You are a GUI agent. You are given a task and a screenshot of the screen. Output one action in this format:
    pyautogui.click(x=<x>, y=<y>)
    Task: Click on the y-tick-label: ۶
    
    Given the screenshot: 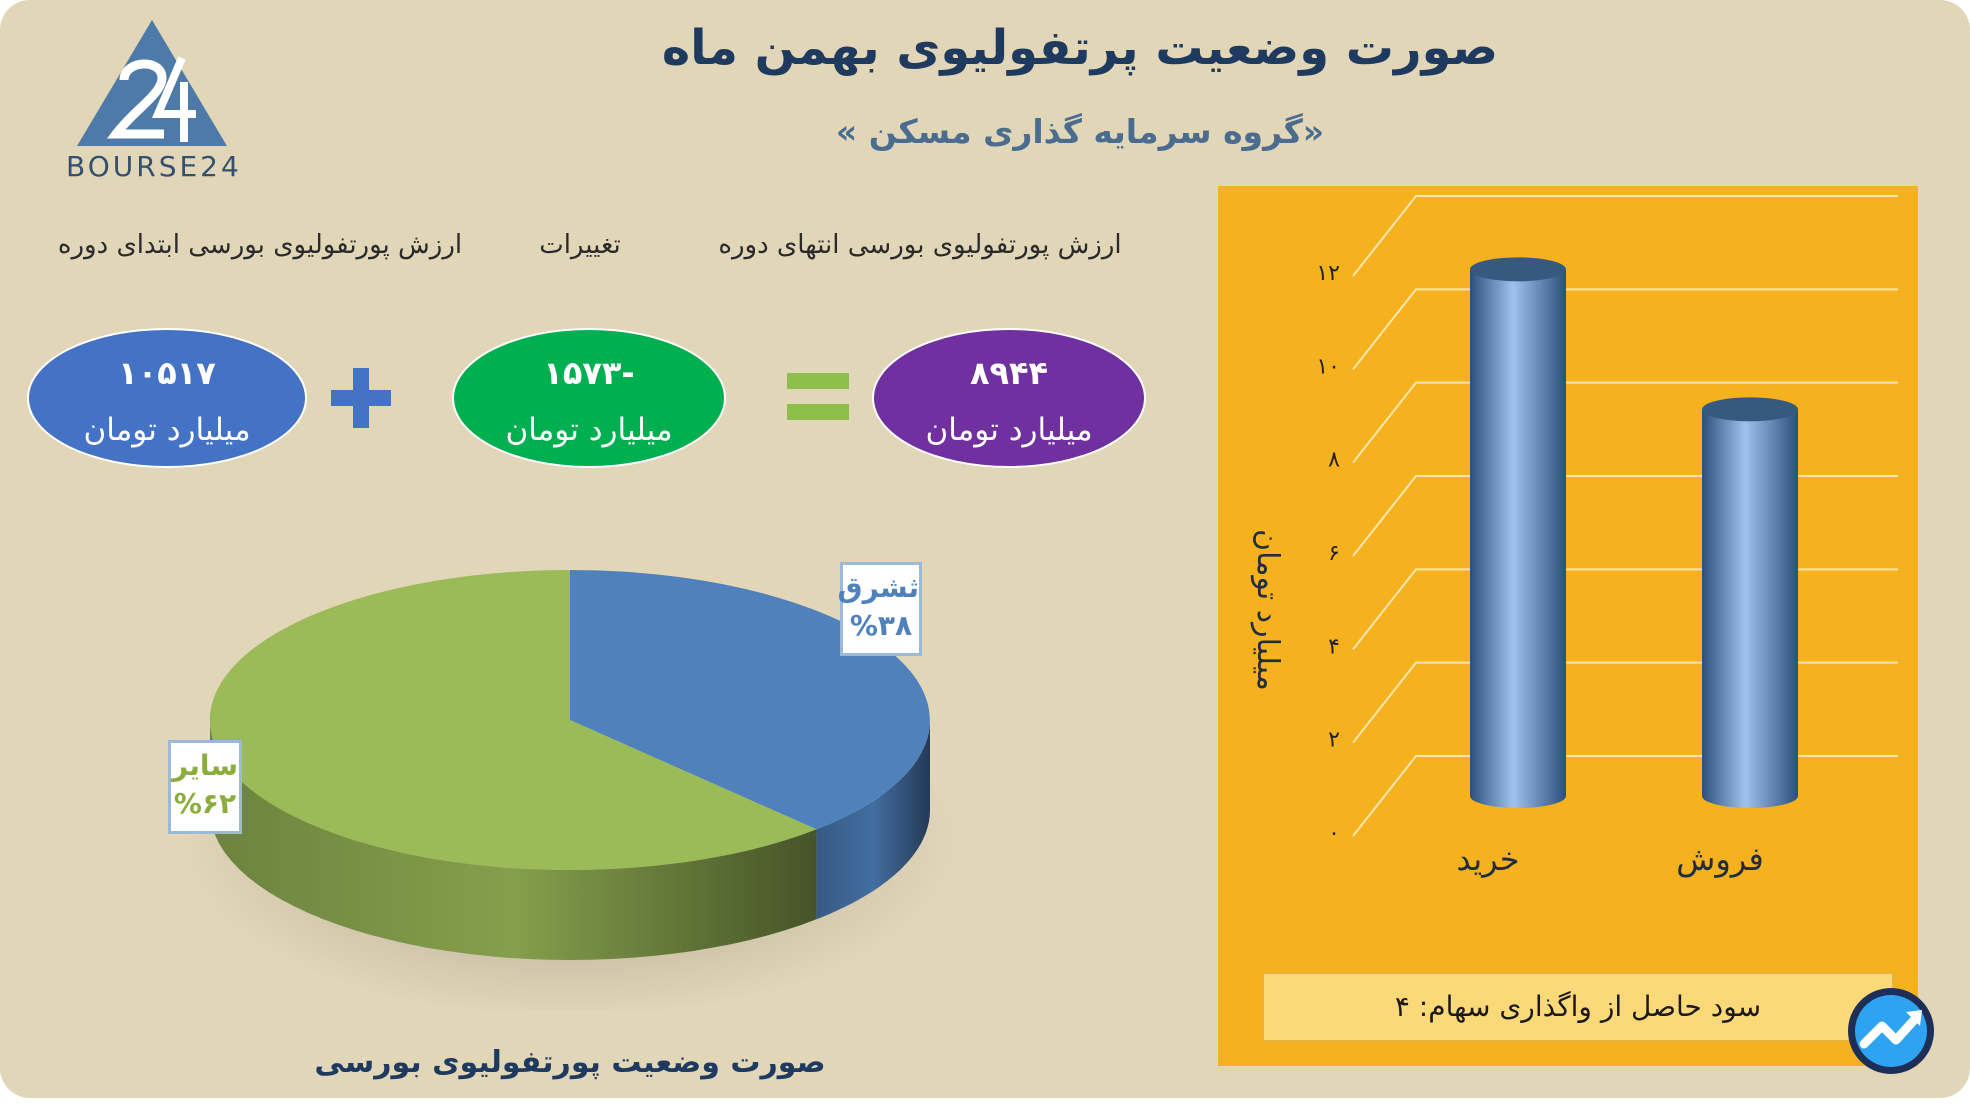 What is the action you would take?
    pyautogui.click(x=1334, y=553)
    